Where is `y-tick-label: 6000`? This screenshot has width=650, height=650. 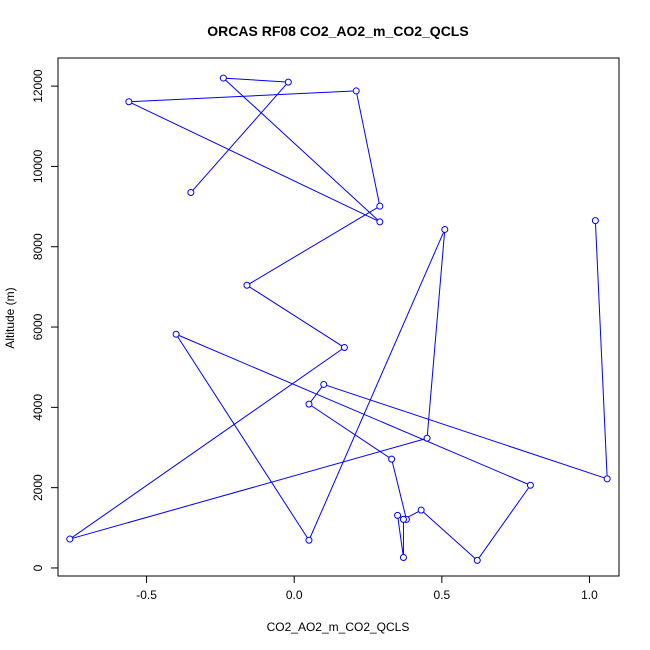 y-tick-label: 6000 is located at coordinates (38, 326).